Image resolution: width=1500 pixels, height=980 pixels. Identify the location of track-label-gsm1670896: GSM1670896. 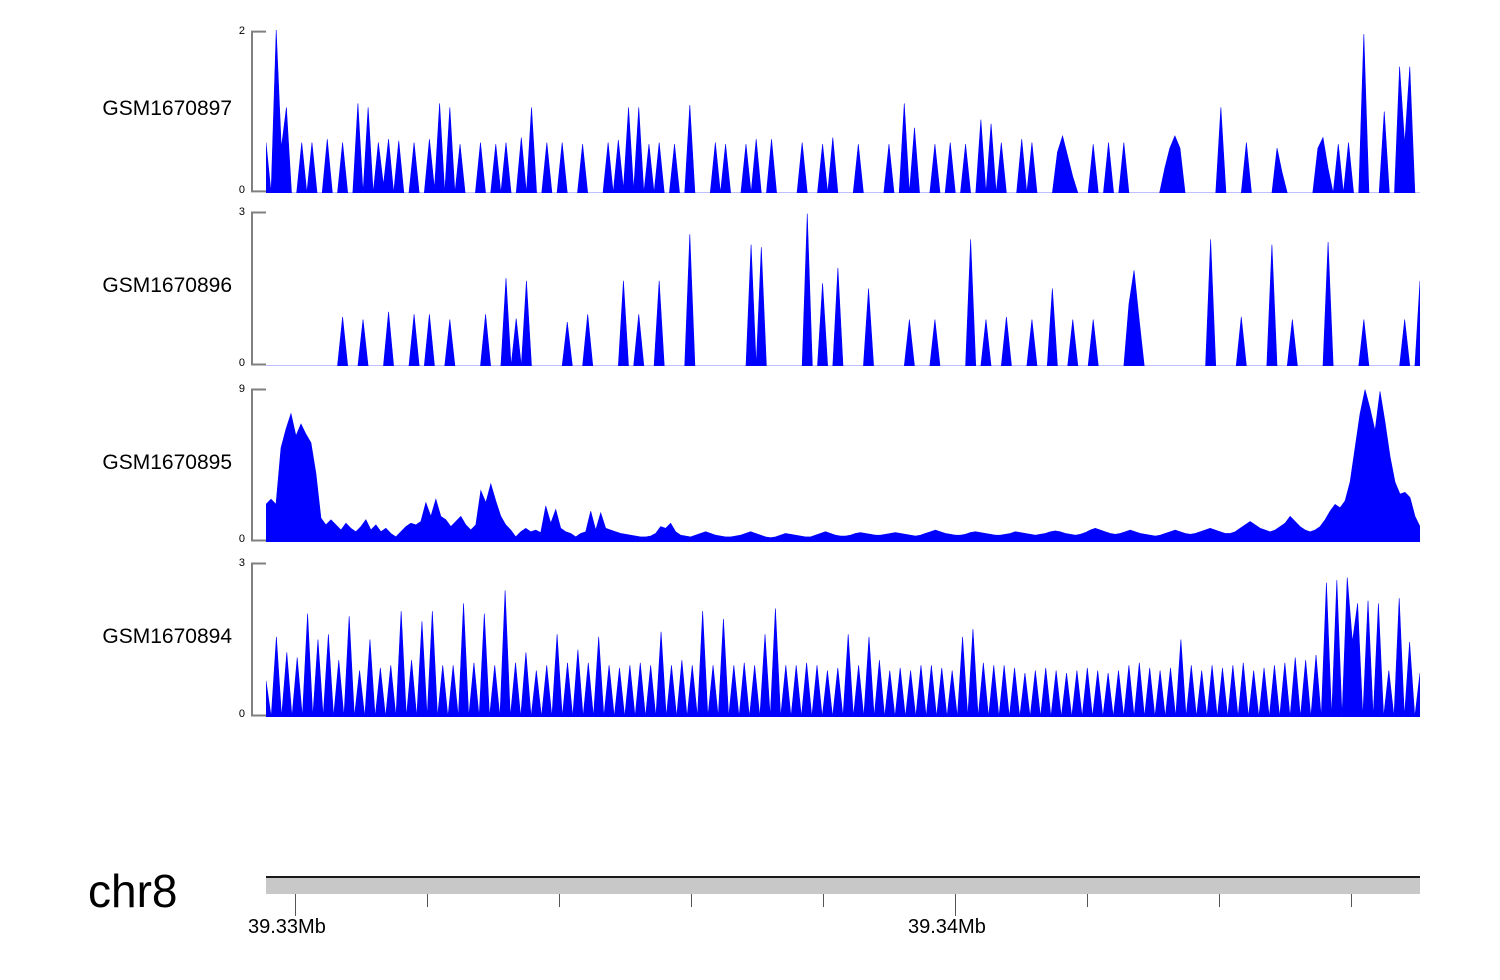
(167, 286).